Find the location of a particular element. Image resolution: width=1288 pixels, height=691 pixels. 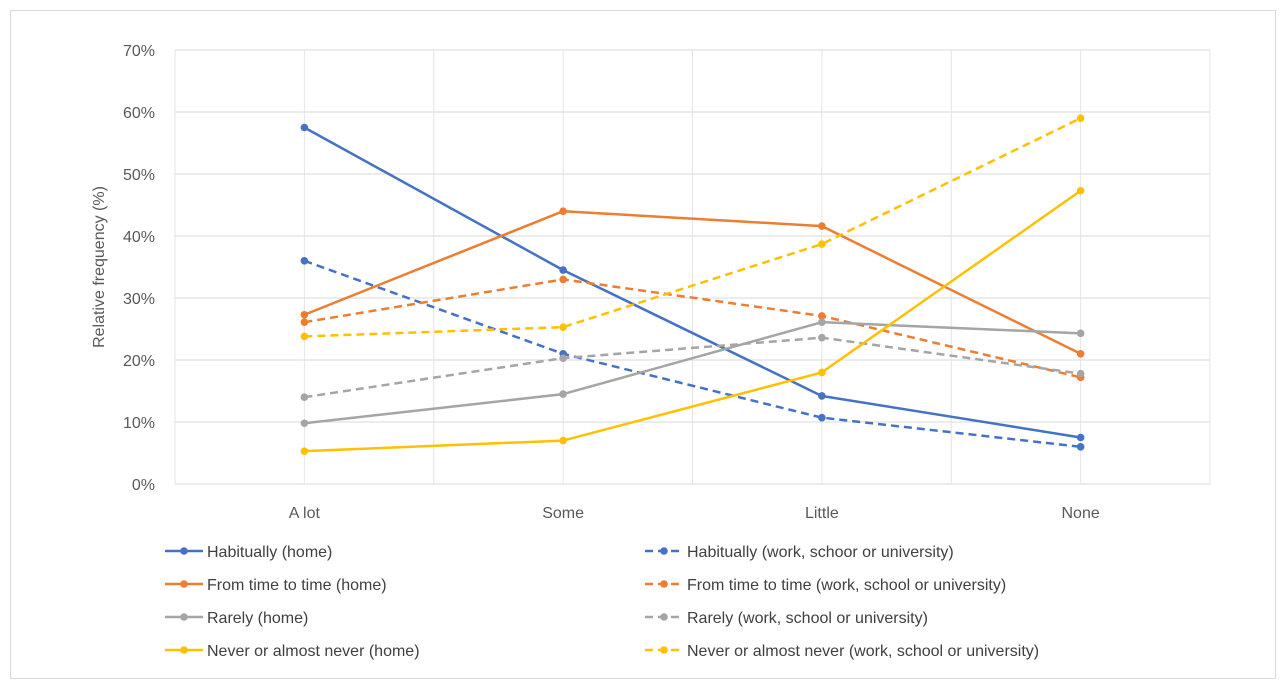

y-tick-label: 70% is located at coordinates (139, 51).